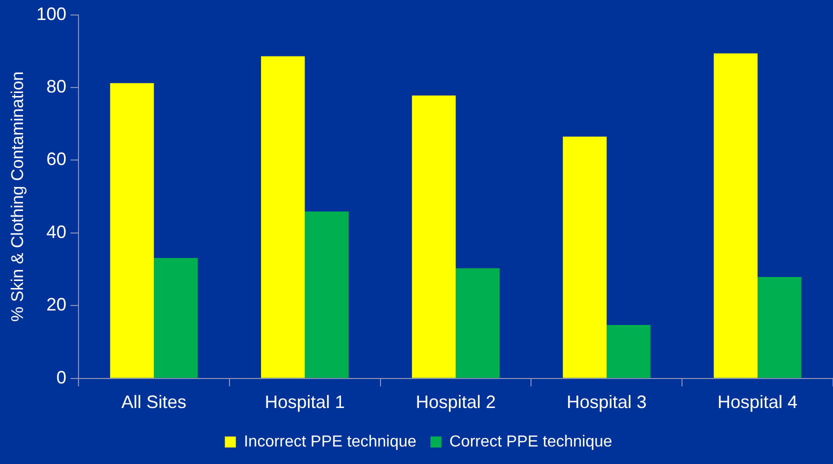 The image size is (833, 464). What do you see at coordinates (56, 159) in the screenshot?
I see `y-tick-label: 60` at bounding box center [56, 159].